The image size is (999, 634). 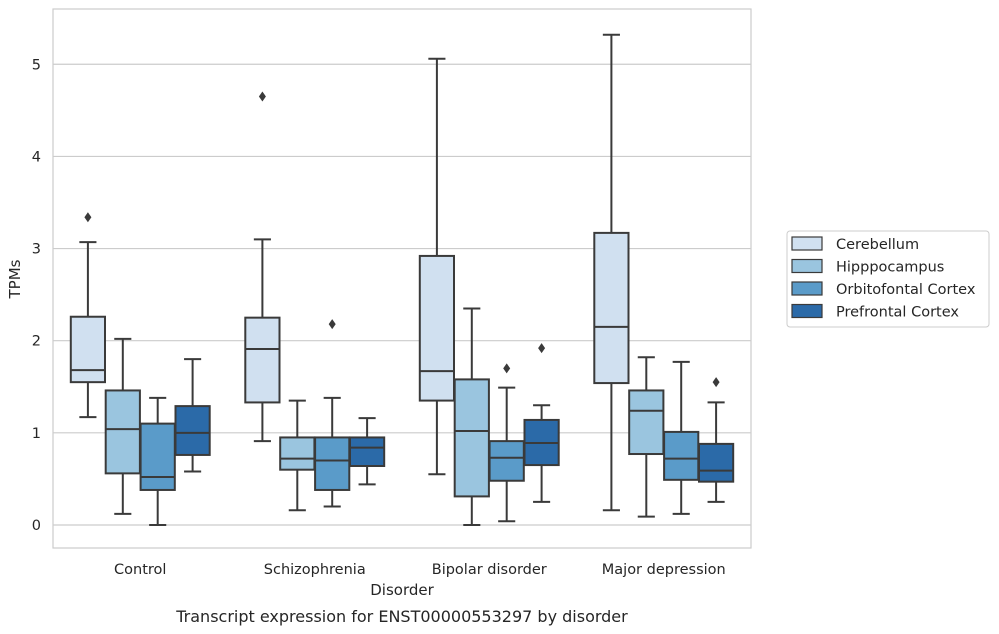 I want to click on legend-frame, so click(x=888, y=279).